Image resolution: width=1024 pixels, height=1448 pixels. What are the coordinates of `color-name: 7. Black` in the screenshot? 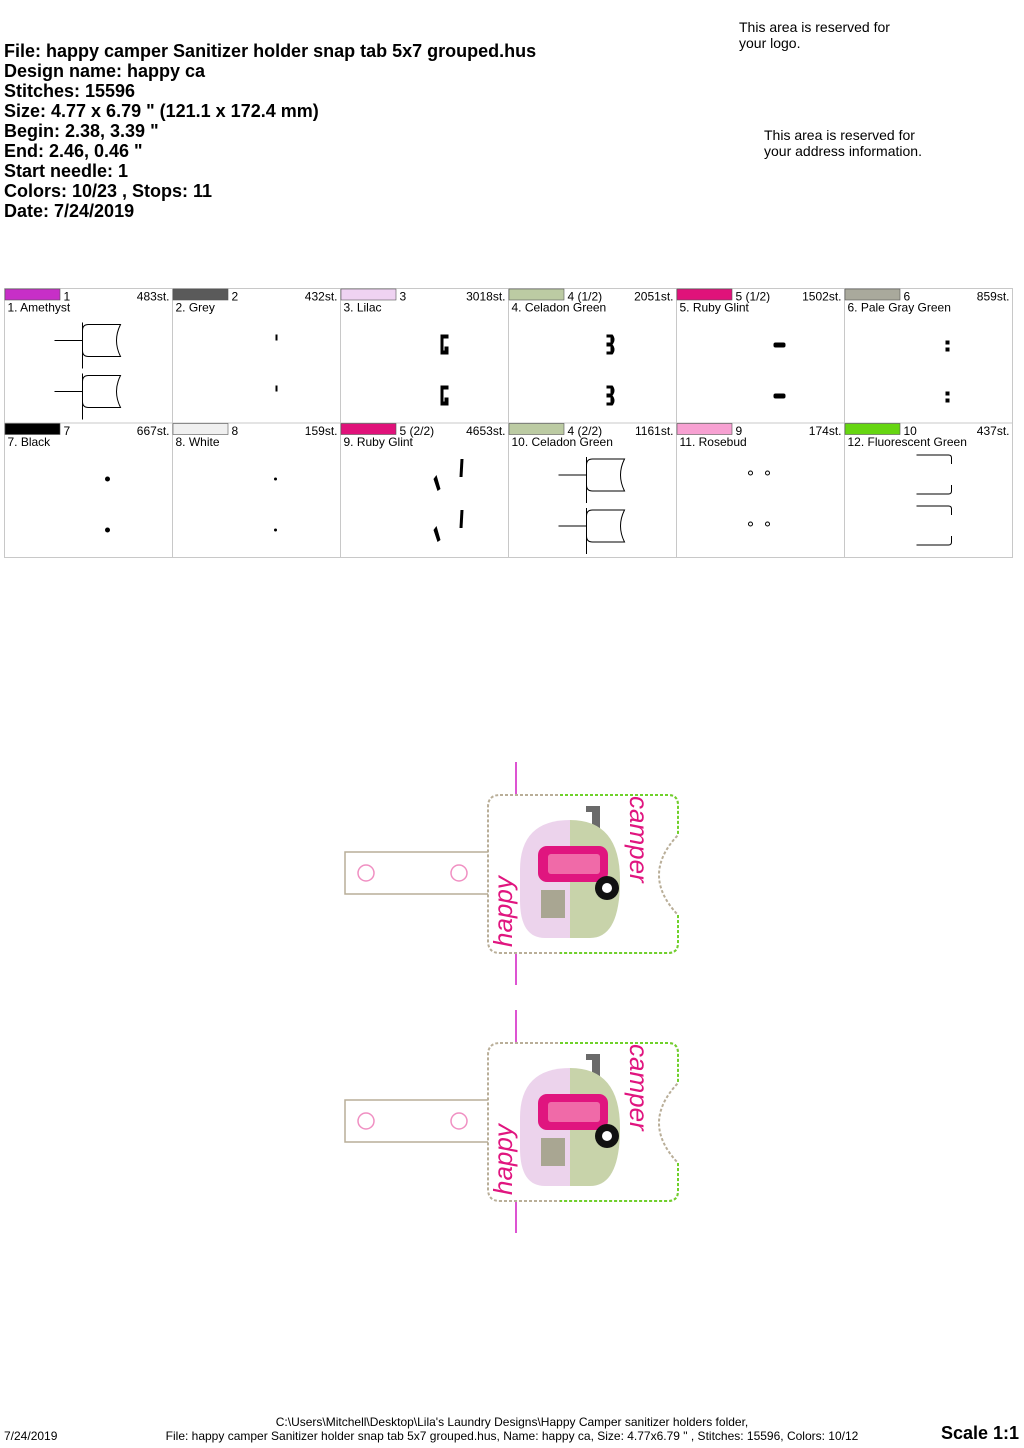 It's located at (30, 442).